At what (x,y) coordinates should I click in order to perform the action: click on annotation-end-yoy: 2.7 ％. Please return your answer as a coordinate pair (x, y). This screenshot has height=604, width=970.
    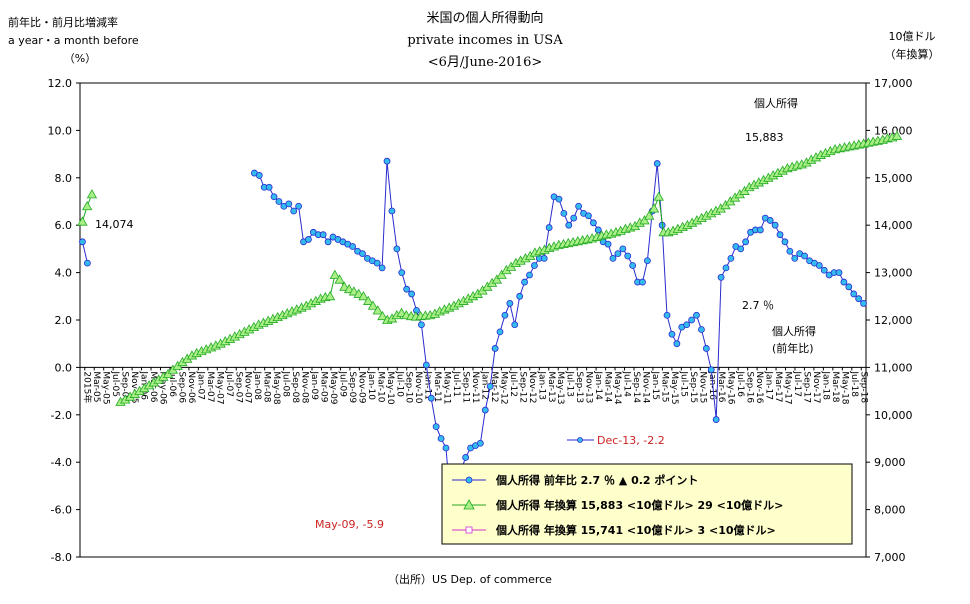
    Looking at the image, I should click on (758, 305).